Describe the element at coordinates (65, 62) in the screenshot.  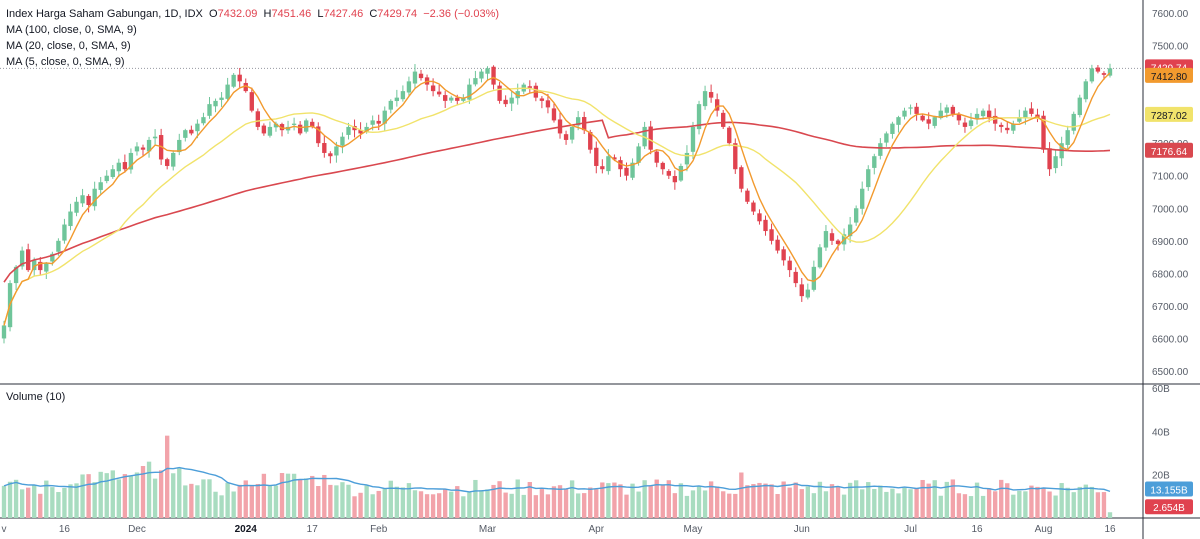
I see `ma5-legend: MA (5, close, 0, SMA, 9)` at that location.